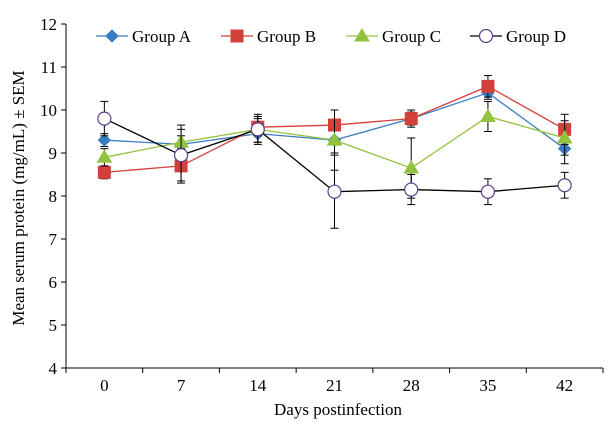 Image resolution: width=610 pixels, height=423 pixels. Describe the element at coordinates (286, 36) in the screenshot. I see `legend-label: Group B` at that location.